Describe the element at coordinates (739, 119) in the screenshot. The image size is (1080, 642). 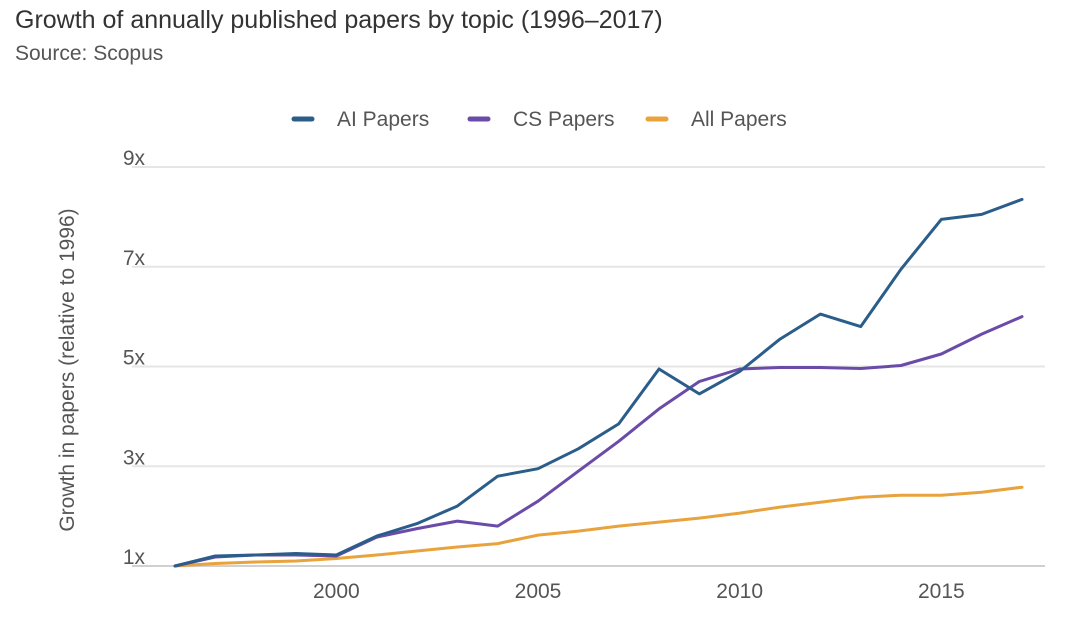
I see `legend-label: All Papers` at that location.